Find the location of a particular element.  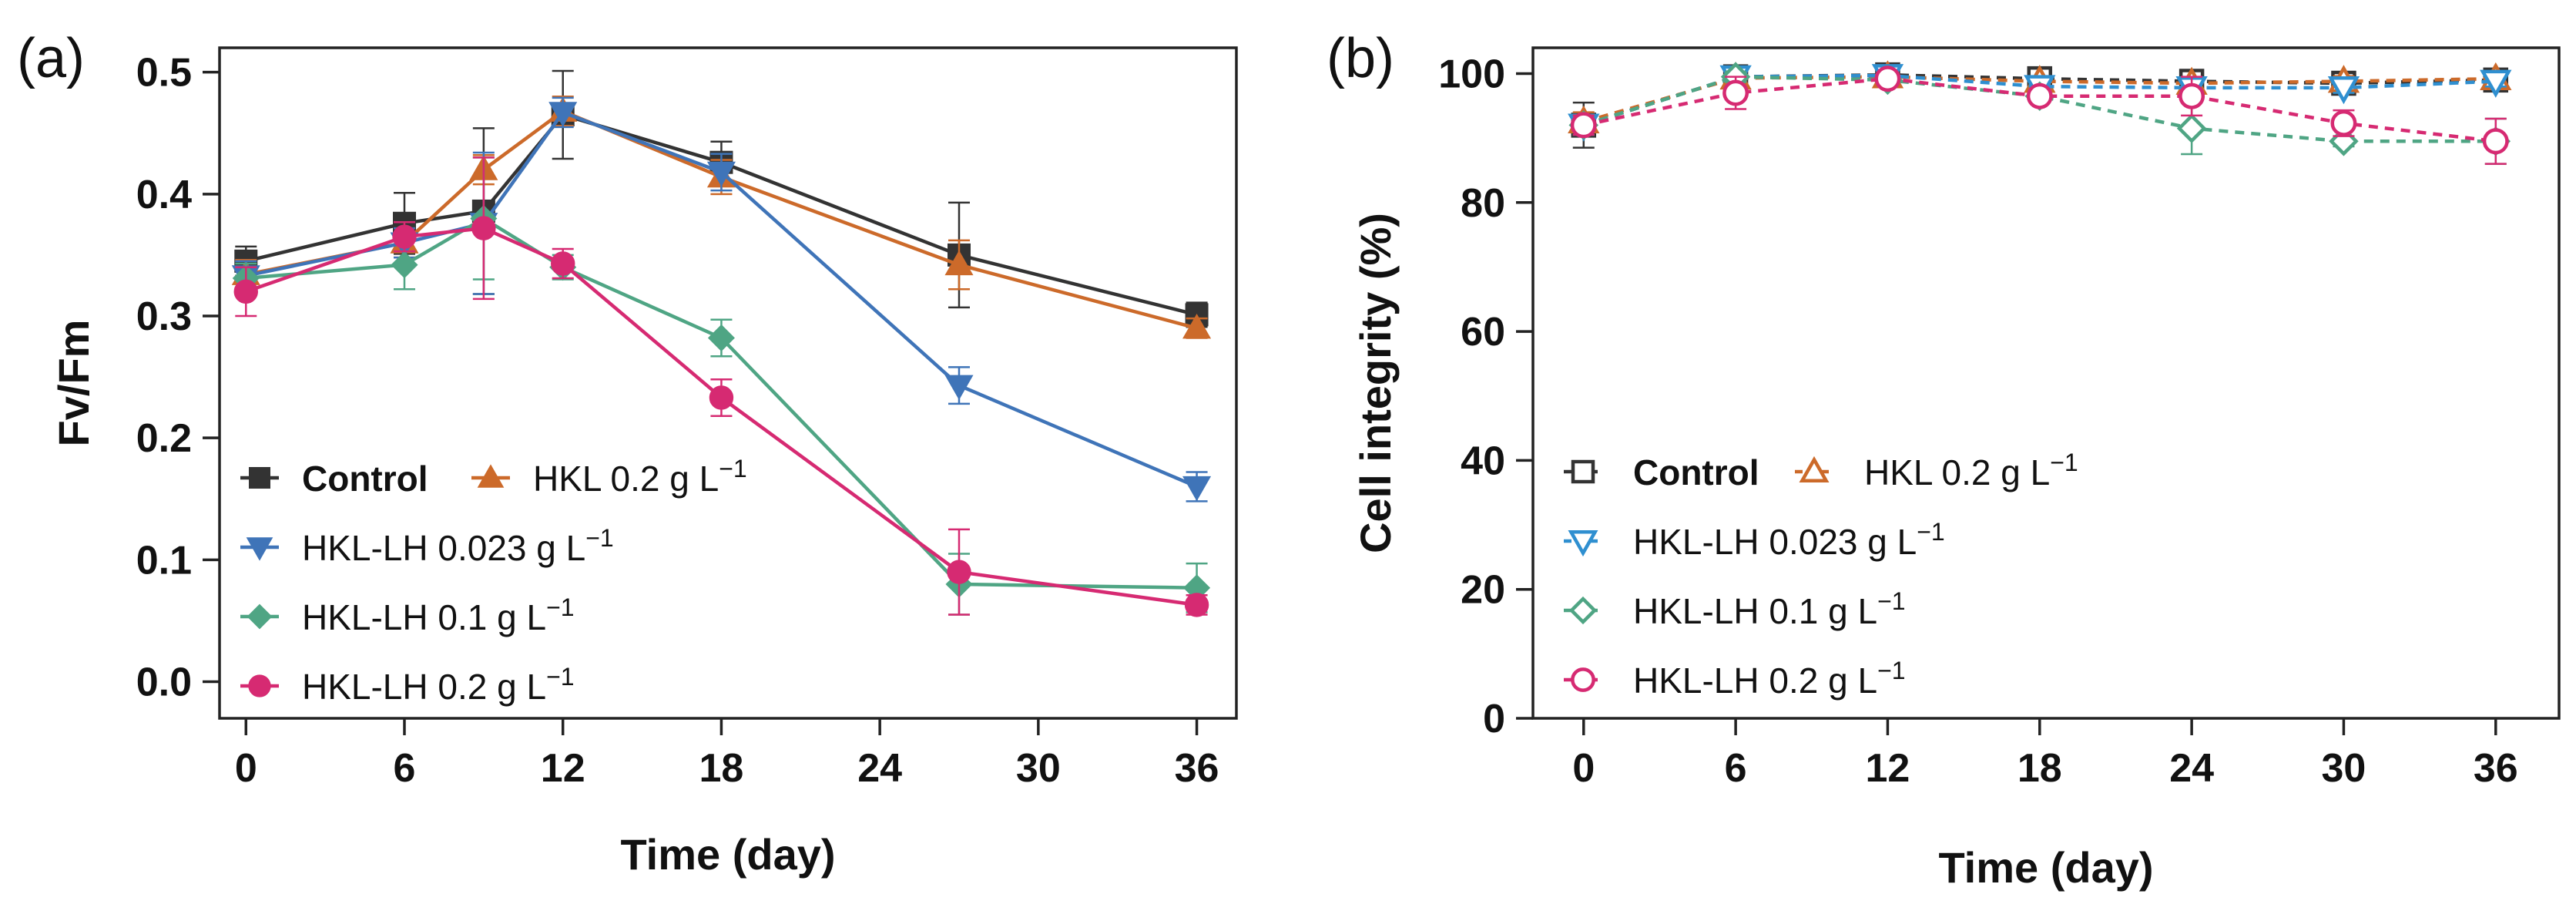

y-tick-label: 0.5 is located at coordinates (164, 73).